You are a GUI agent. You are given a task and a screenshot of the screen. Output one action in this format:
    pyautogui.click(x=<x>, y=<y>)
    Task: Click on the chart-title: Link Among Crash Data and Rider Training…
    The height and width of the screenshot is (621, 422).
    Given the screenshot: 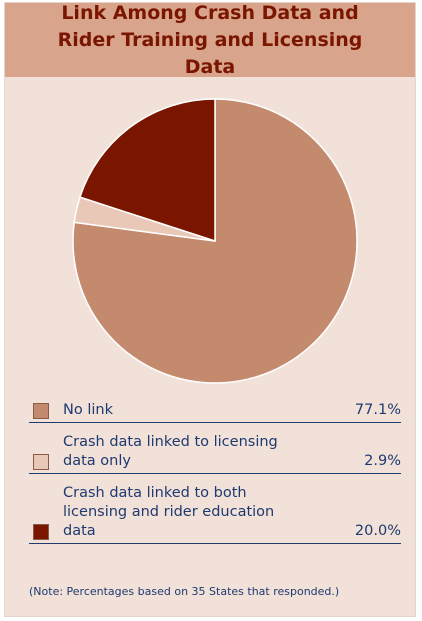 What is the action you would take?
    pyautogui.click(x=210, y=39)
    